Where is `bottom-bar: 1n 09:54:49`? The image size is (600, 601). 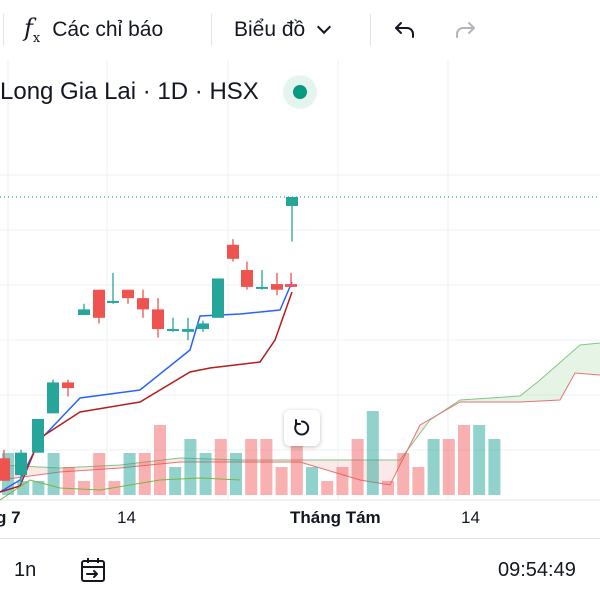
bottom-bar: 1n 09:54:49 is located at coordinates (300, 569).